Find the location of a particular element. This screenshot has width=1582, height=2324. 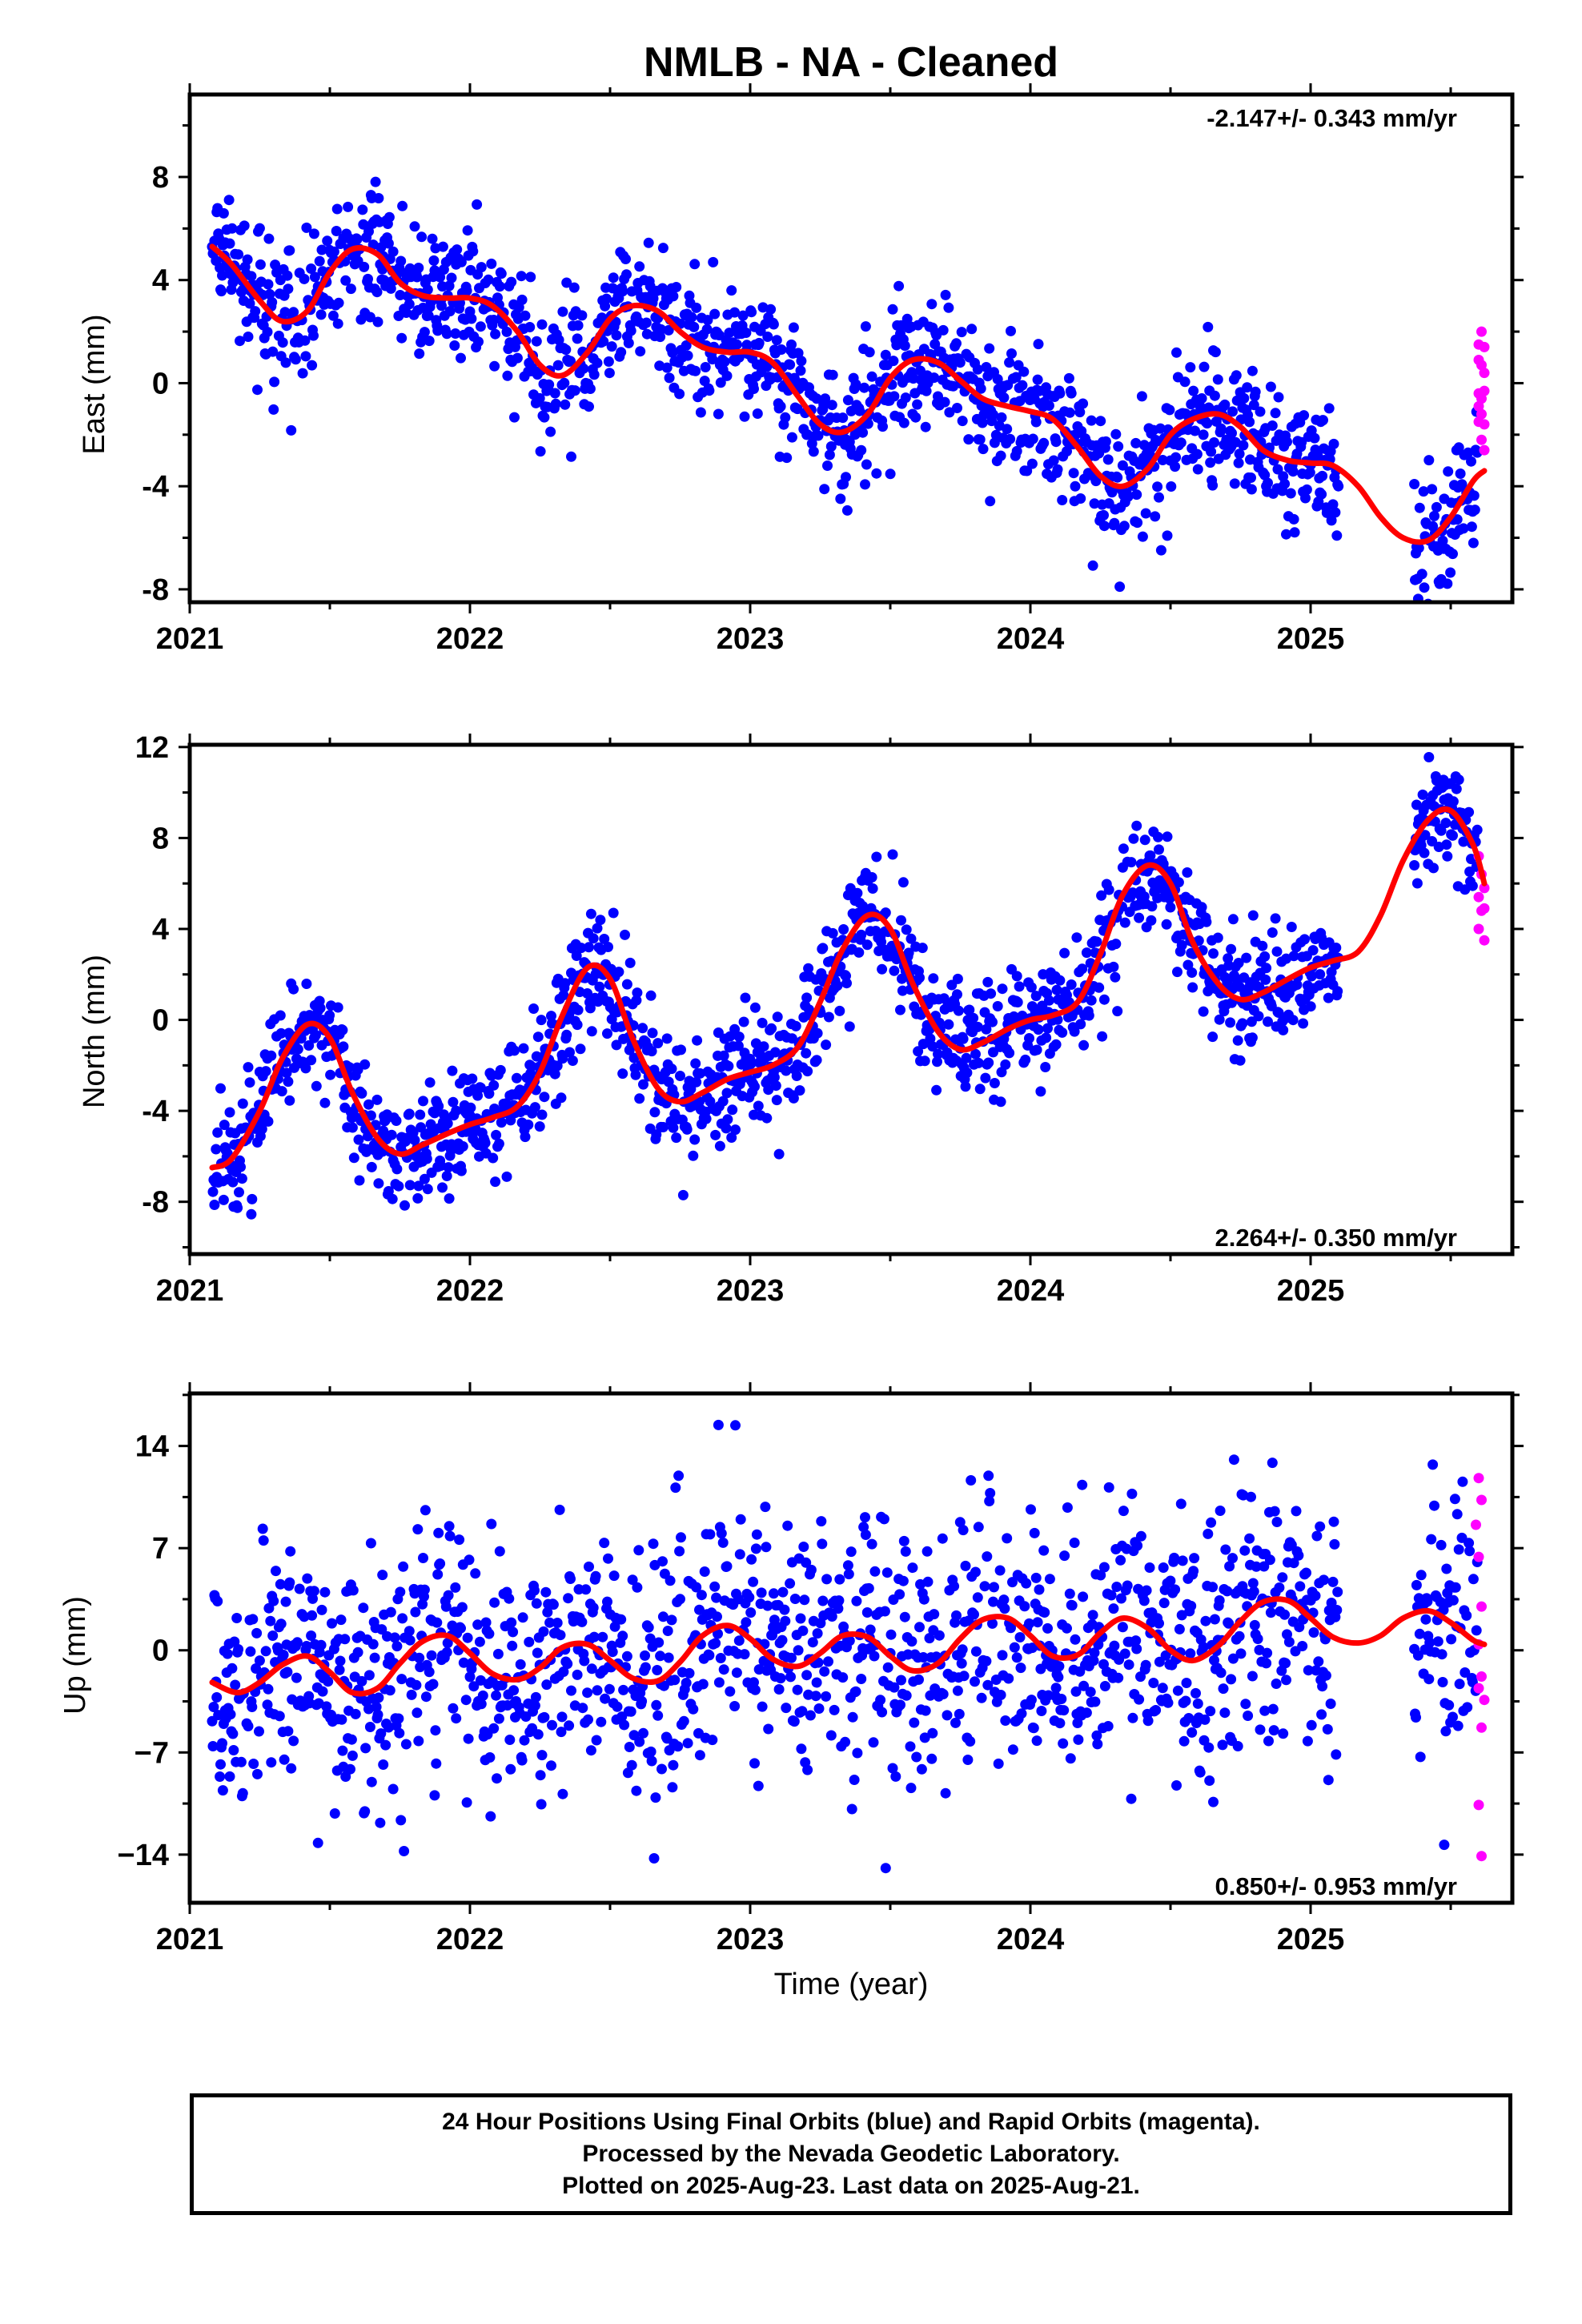

east-y-tick-label: 8 is located at coordinates (161, 178).